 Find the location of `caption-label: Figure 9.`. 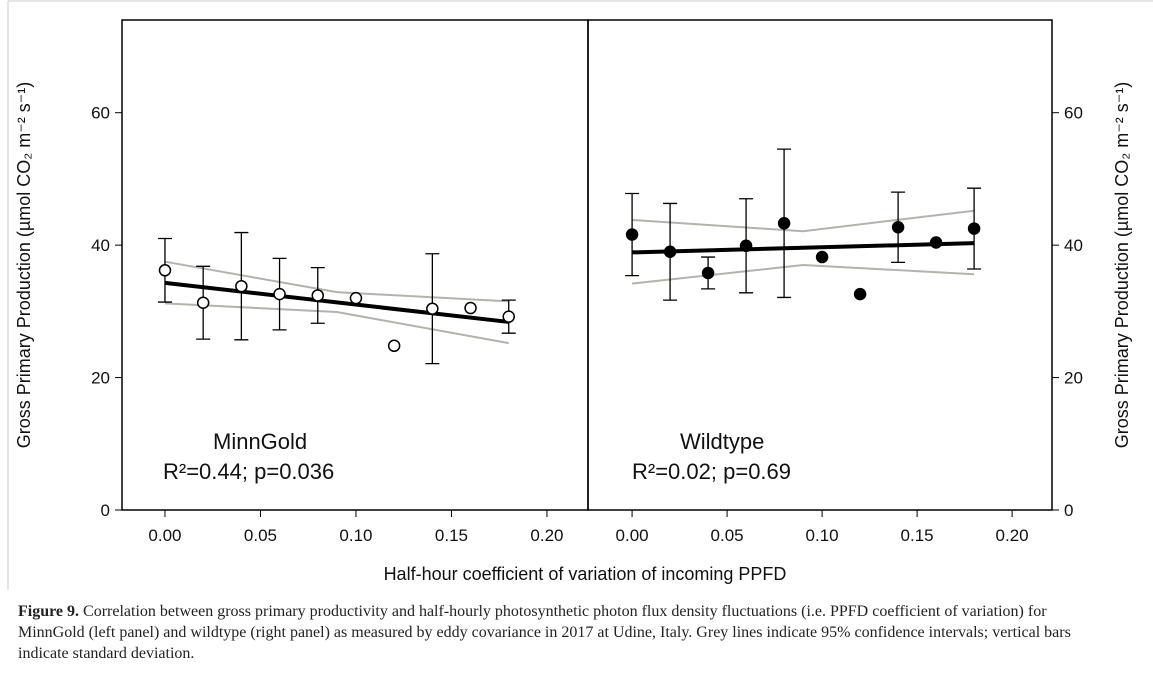

caption-label: Figure 9. is located at coordinates (49, 611).